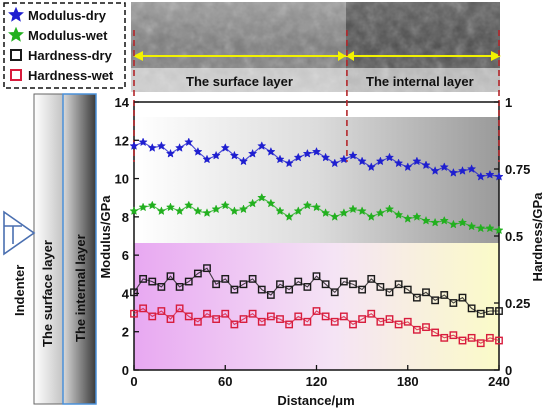  I want to click on legend-item-1: Modulus-wet, so click(58, 34).